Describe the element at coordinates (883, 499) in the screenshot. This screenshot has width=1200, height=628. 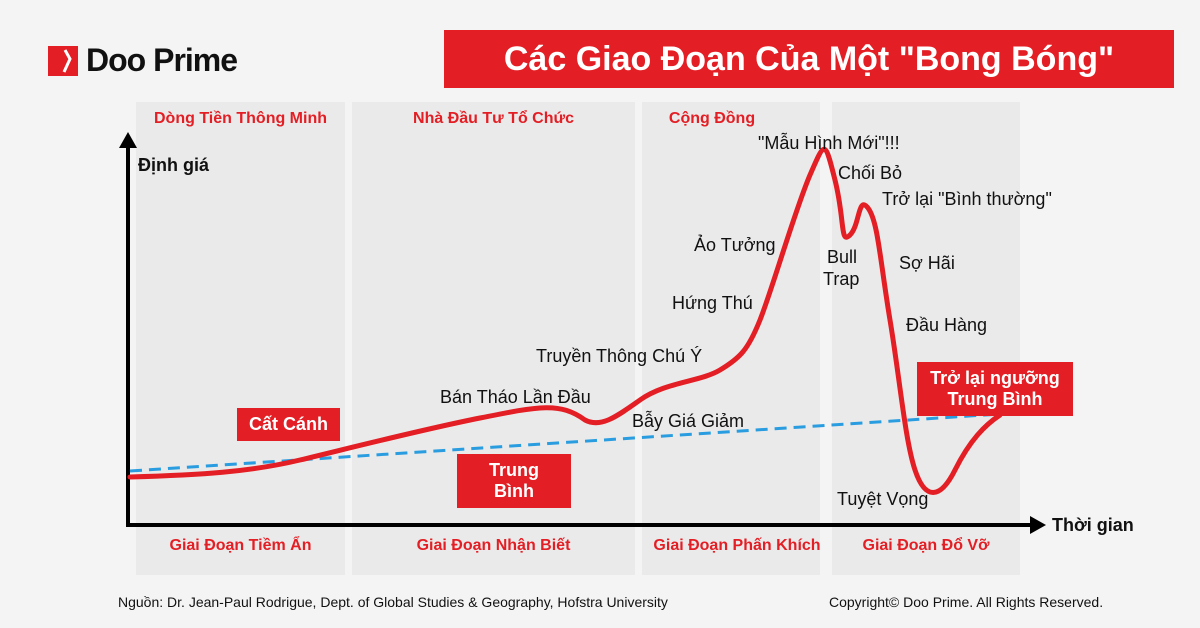
I see `label-despair: Tuyệt Vọng` at that location.